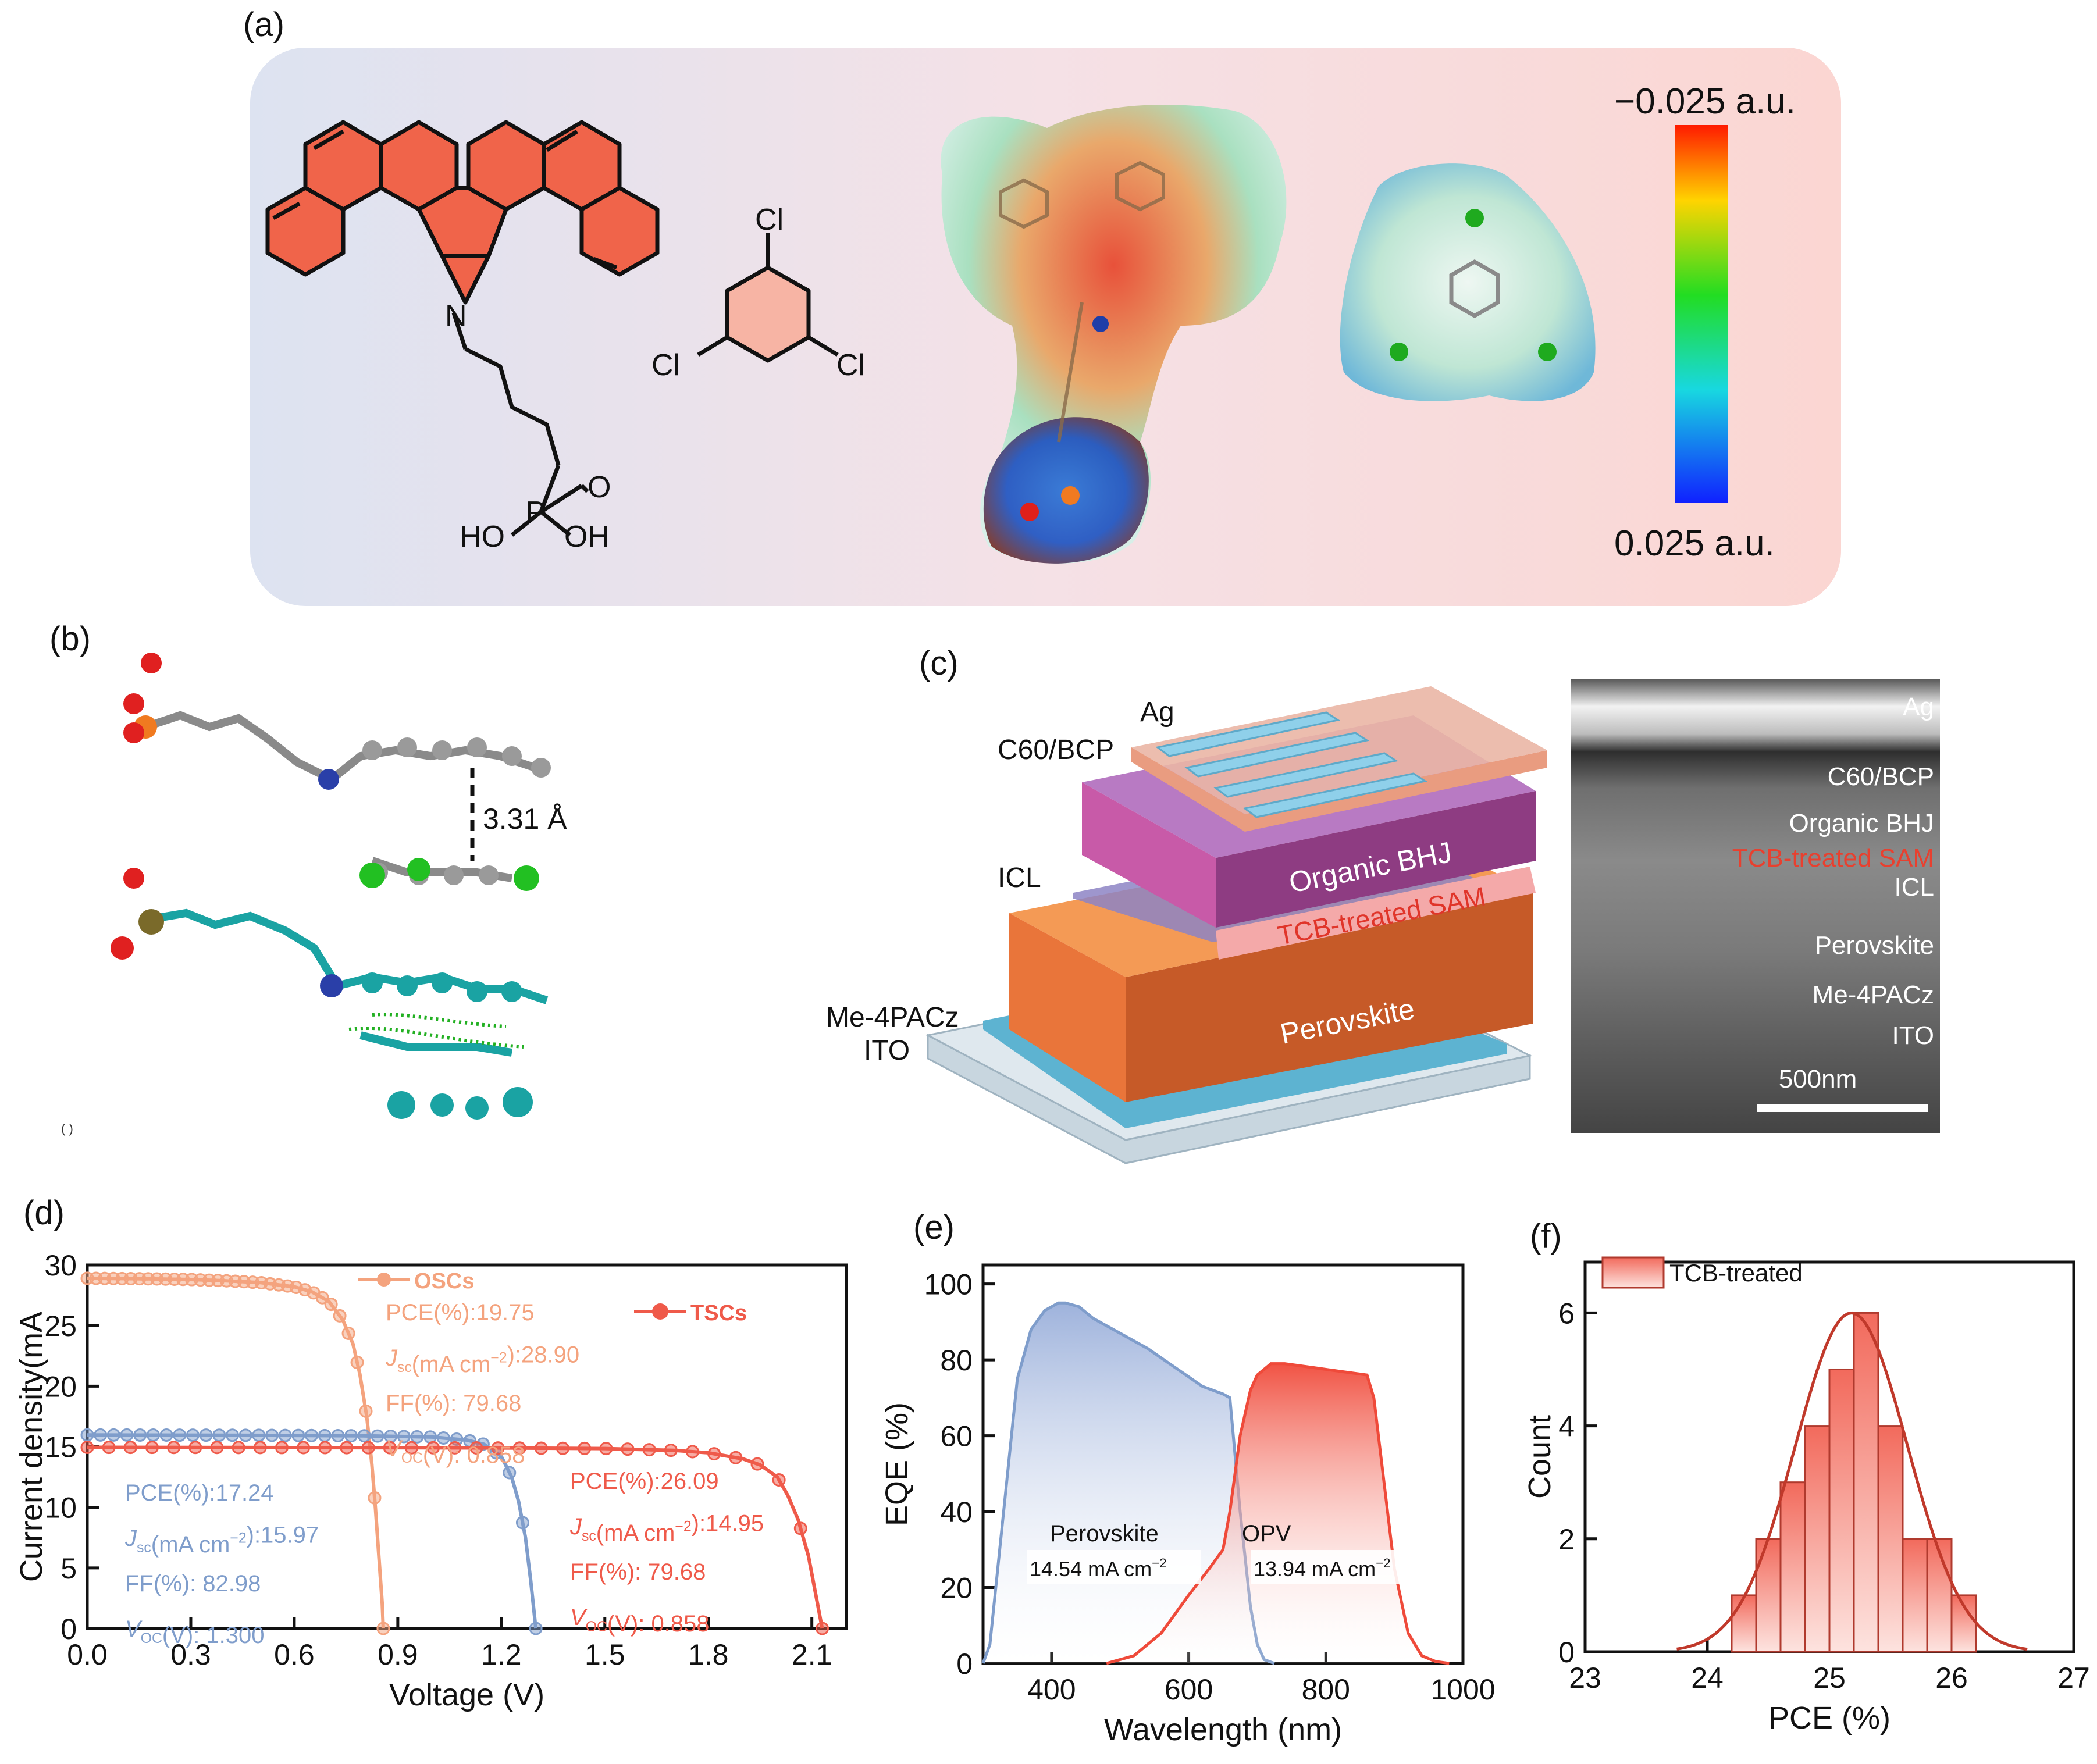  I want to click on atom-cl-right: Cl, so click(851, 365).